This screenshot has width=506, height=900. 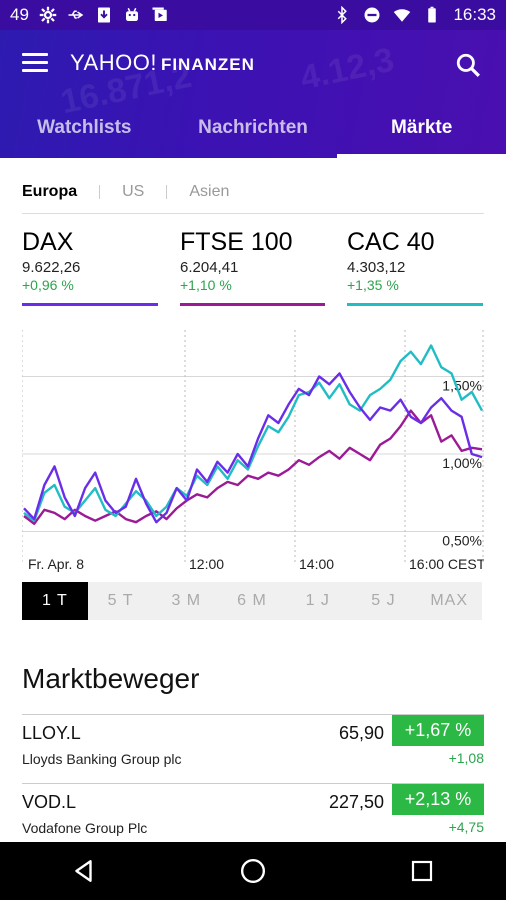 What do you see at coordinates (102, 759) in the screenshot?
I see `mover-company: Lloyds Banking Group plc` at bounding box center [102, 759].